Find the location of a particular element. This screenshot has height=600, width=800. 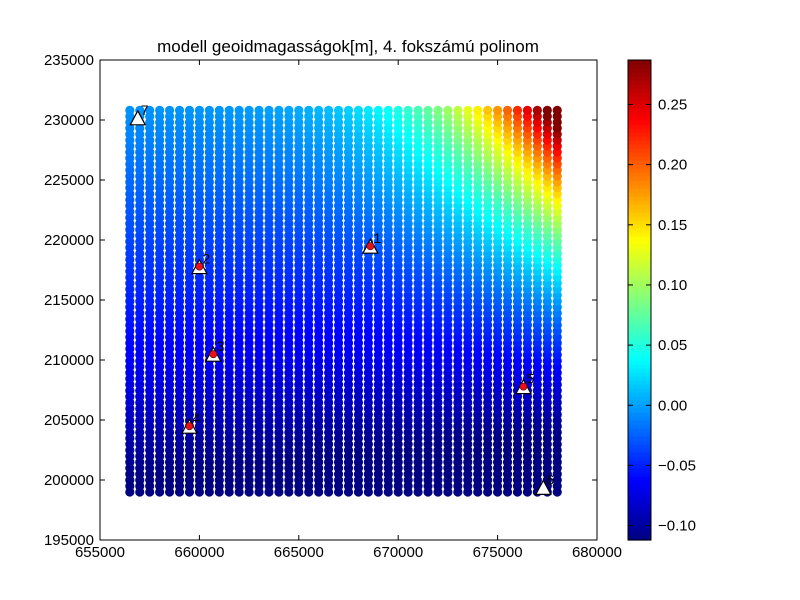

fit-point-marker is located at coordinates (189, 426).